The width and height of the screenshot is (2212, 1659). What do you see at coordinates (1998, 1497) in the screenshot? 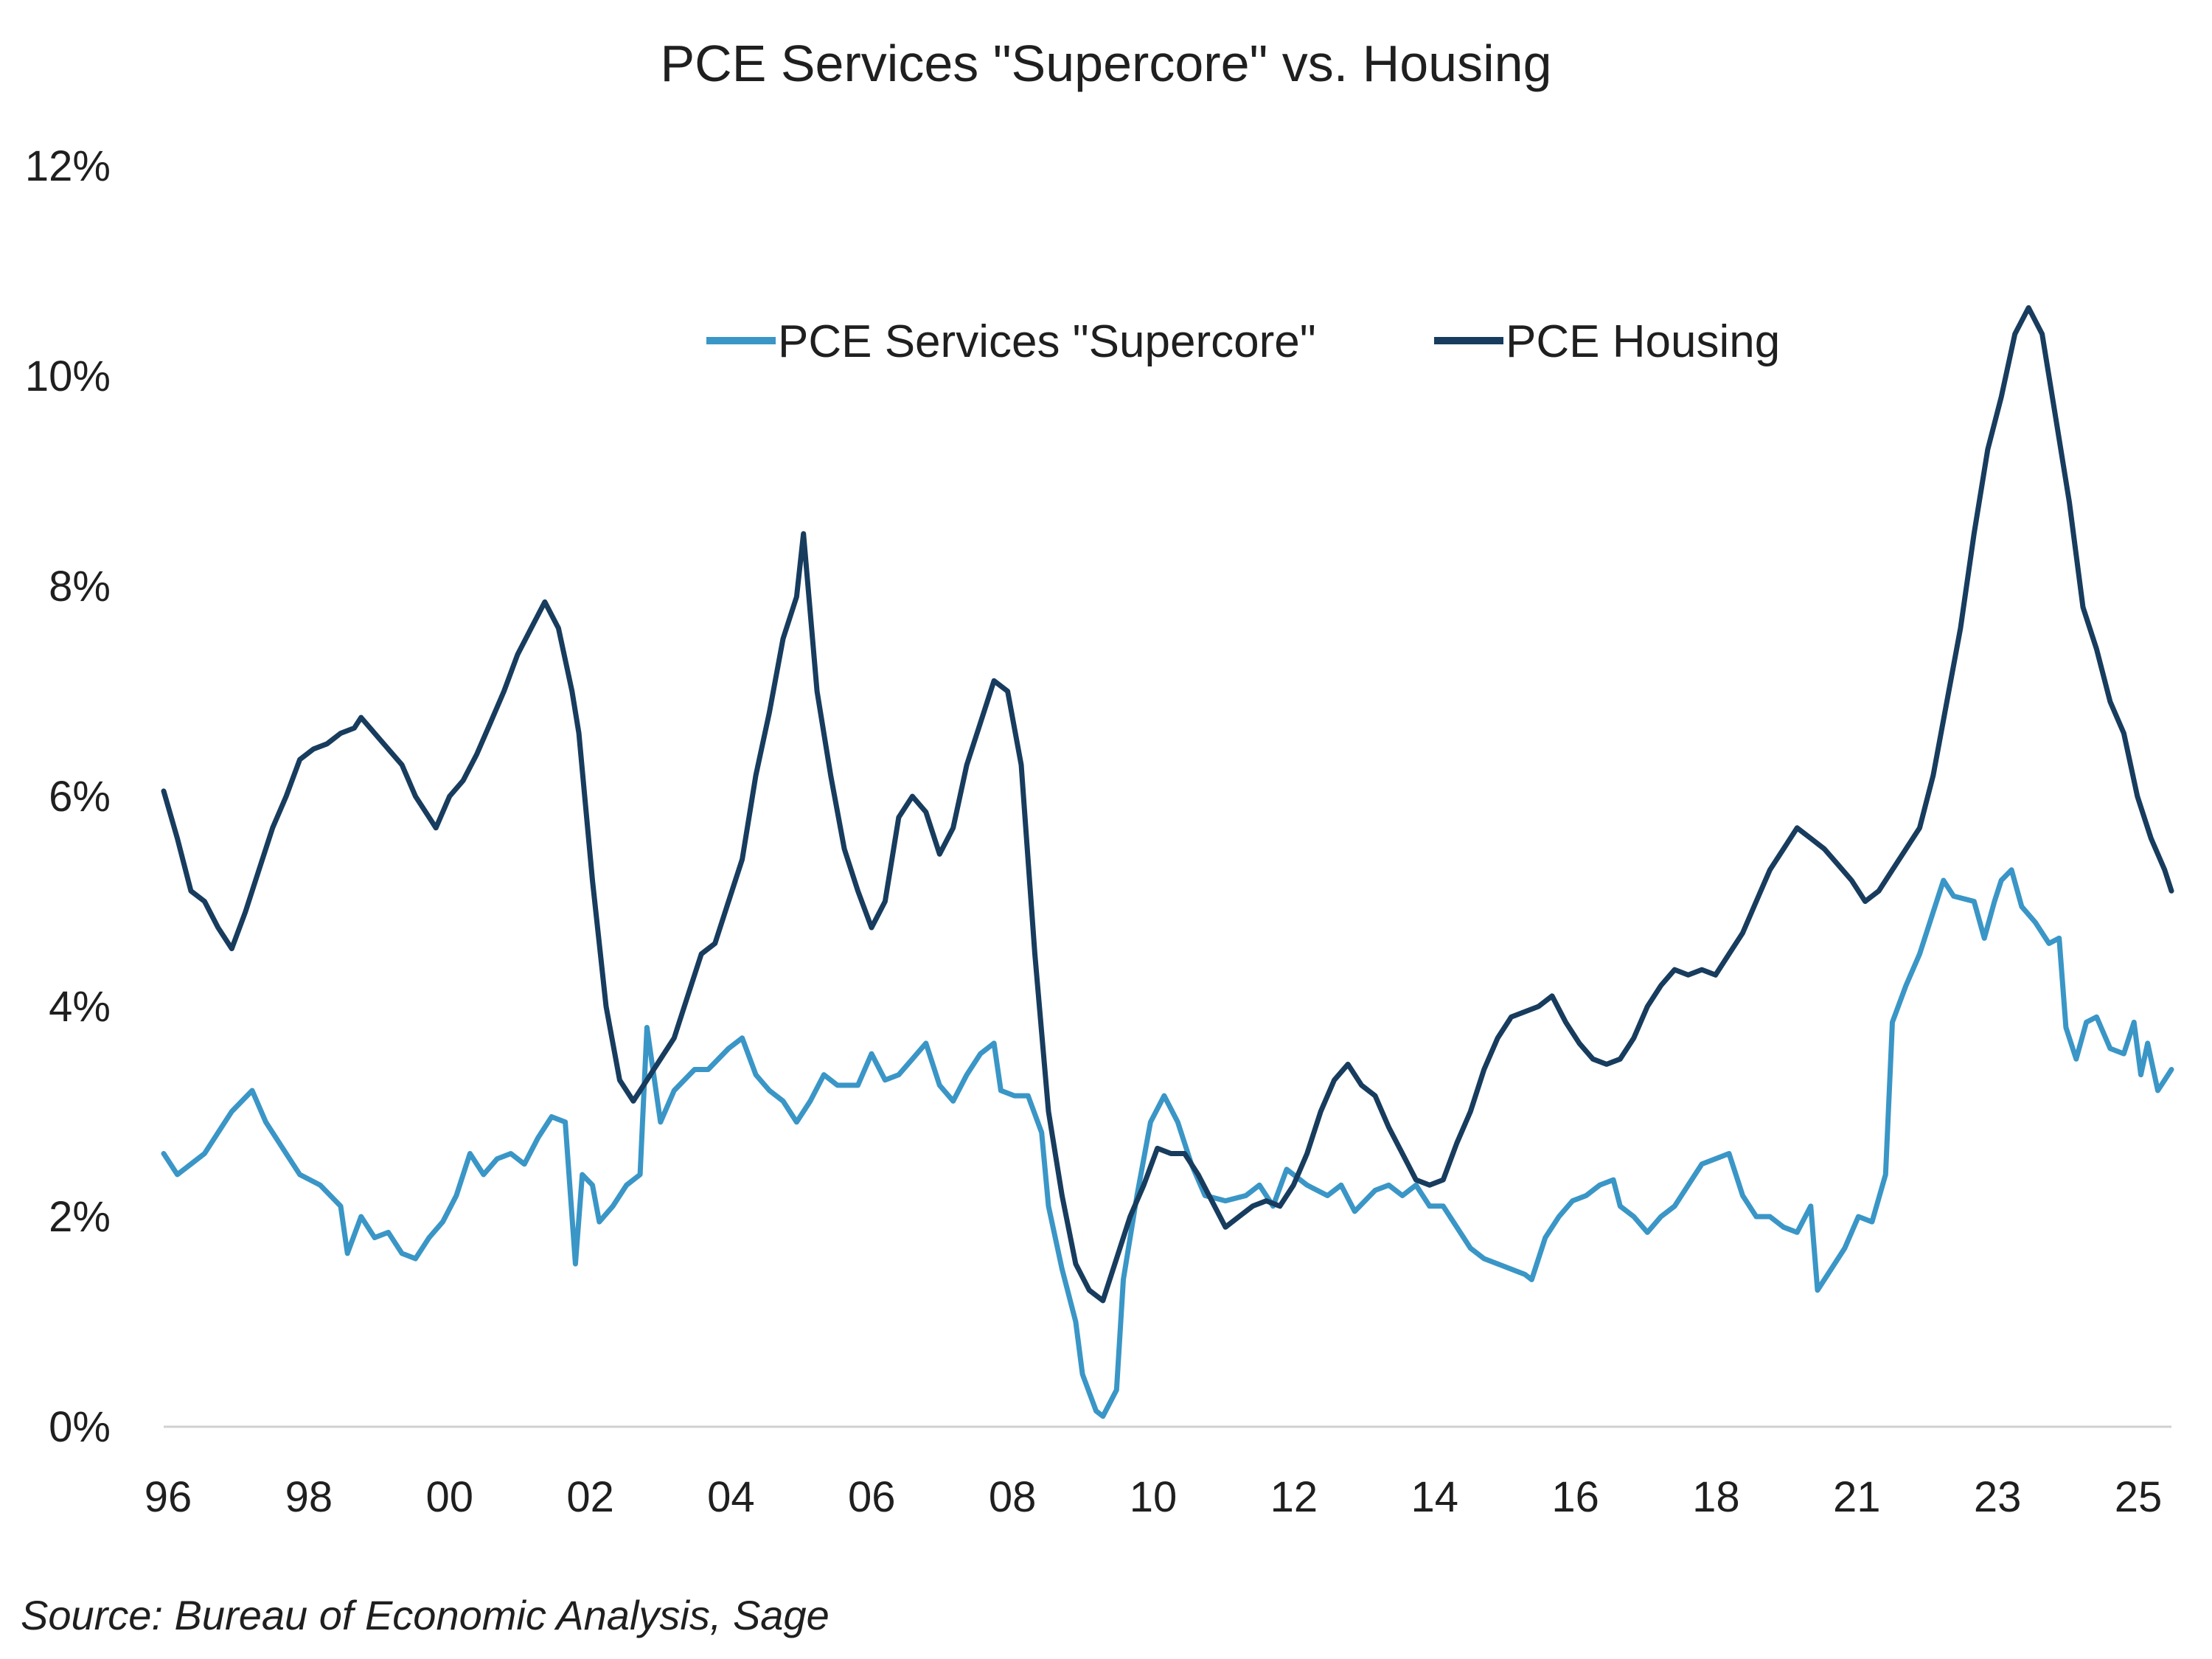
I see `x-tick-label: 23` at bounding box center [1998, 1497].